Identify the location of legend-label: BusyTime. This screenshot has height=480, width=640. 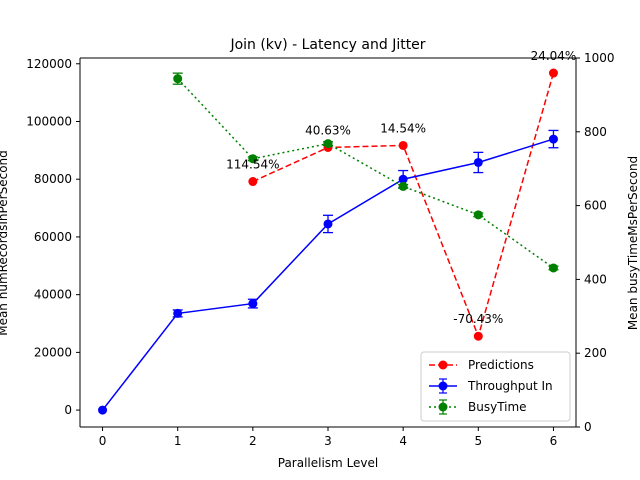
(497, 407).